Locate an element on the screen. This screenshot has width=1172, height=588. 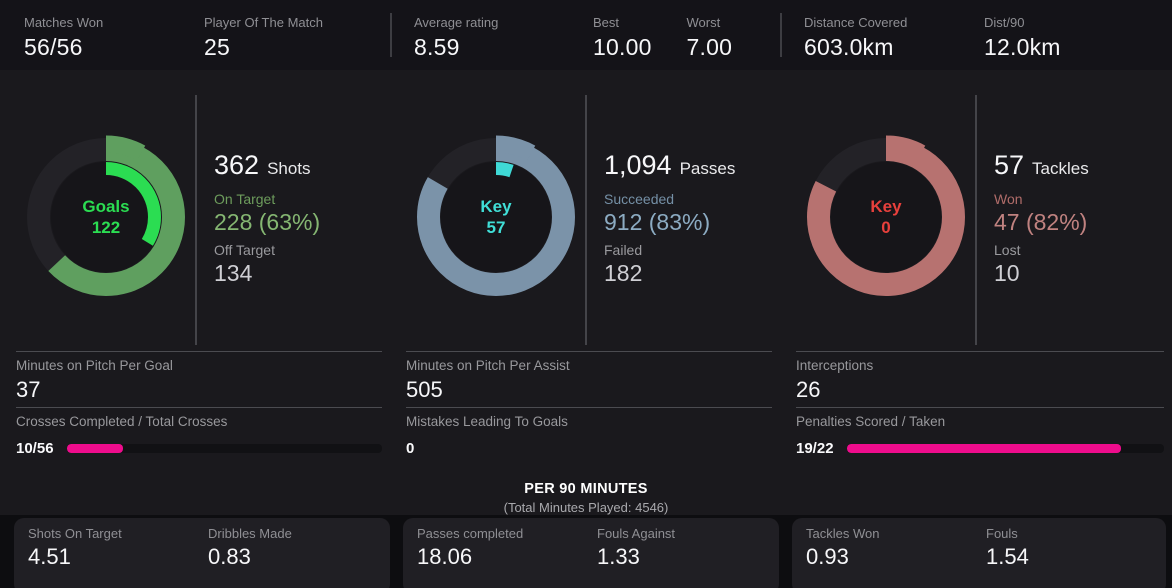
stat-value: 12.0km is located at coordinates (1022, 47).